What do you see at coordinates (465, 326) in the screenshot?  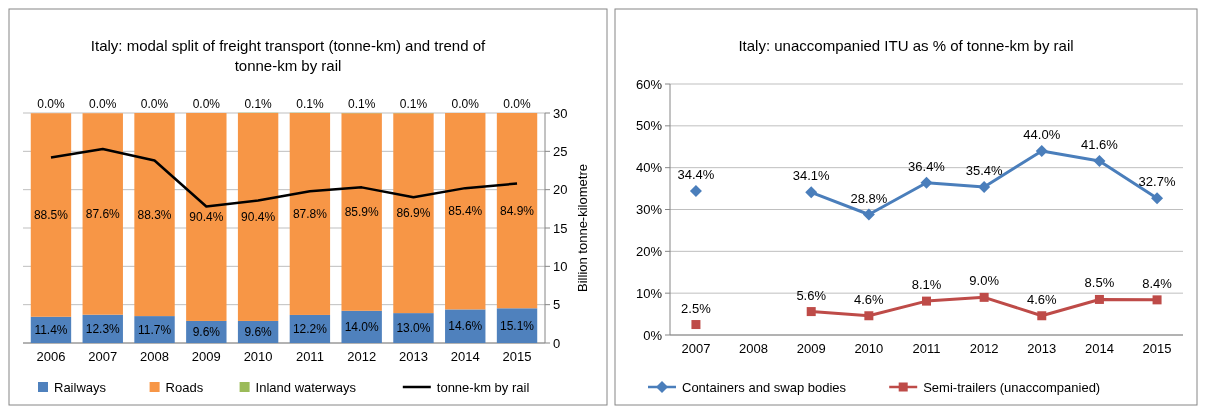 I see `data-label: 14.6%` at bounding box center [465, 326].